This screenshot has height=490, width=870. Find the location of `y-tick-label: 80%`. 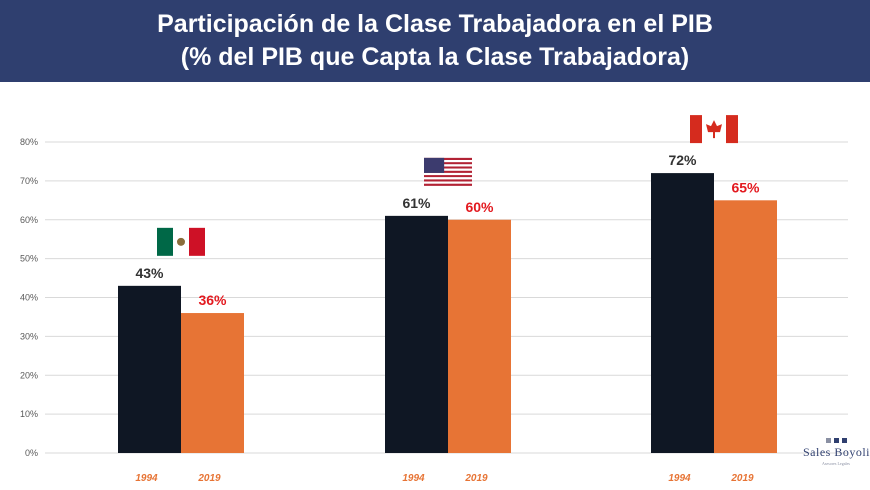

y-tick-label: 80% is located at coordinates (29, 142).